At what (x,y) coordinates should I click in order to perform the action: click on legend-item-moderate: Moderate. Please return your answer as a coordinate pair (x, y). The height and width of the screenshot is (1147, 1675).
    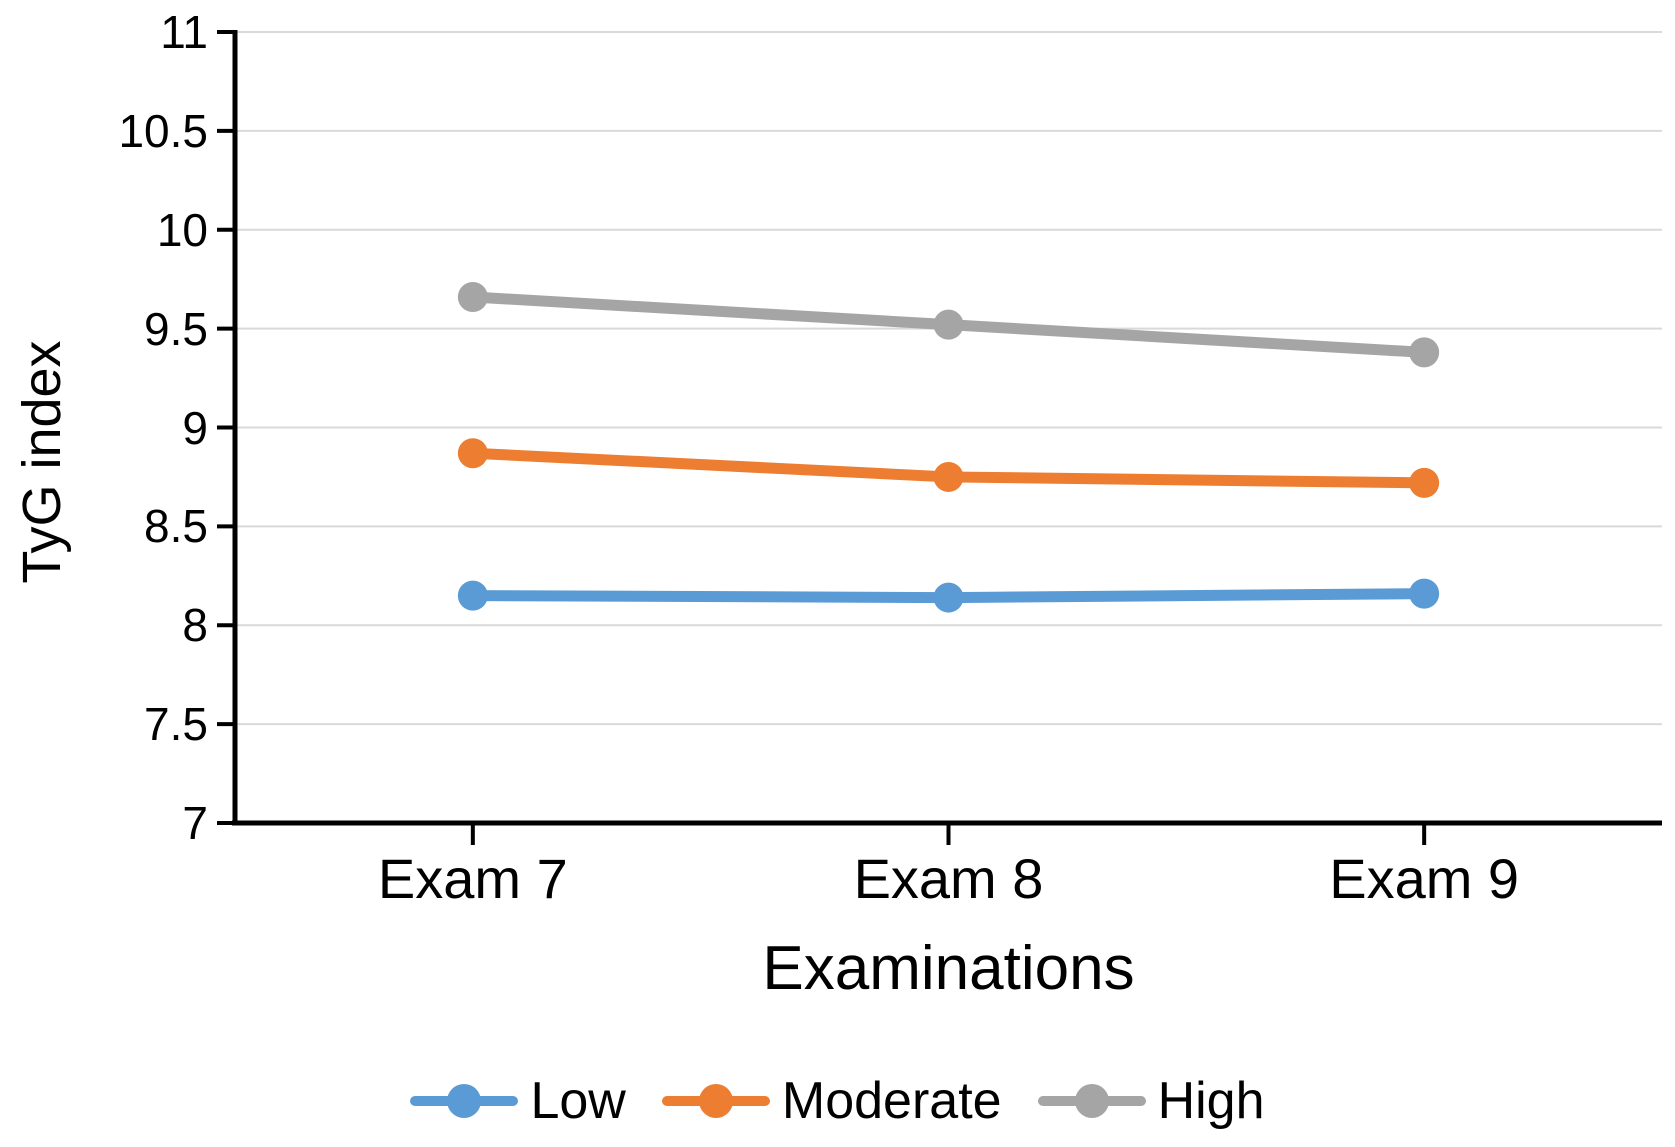
    Looking at the image, I should click on (831, 1101).